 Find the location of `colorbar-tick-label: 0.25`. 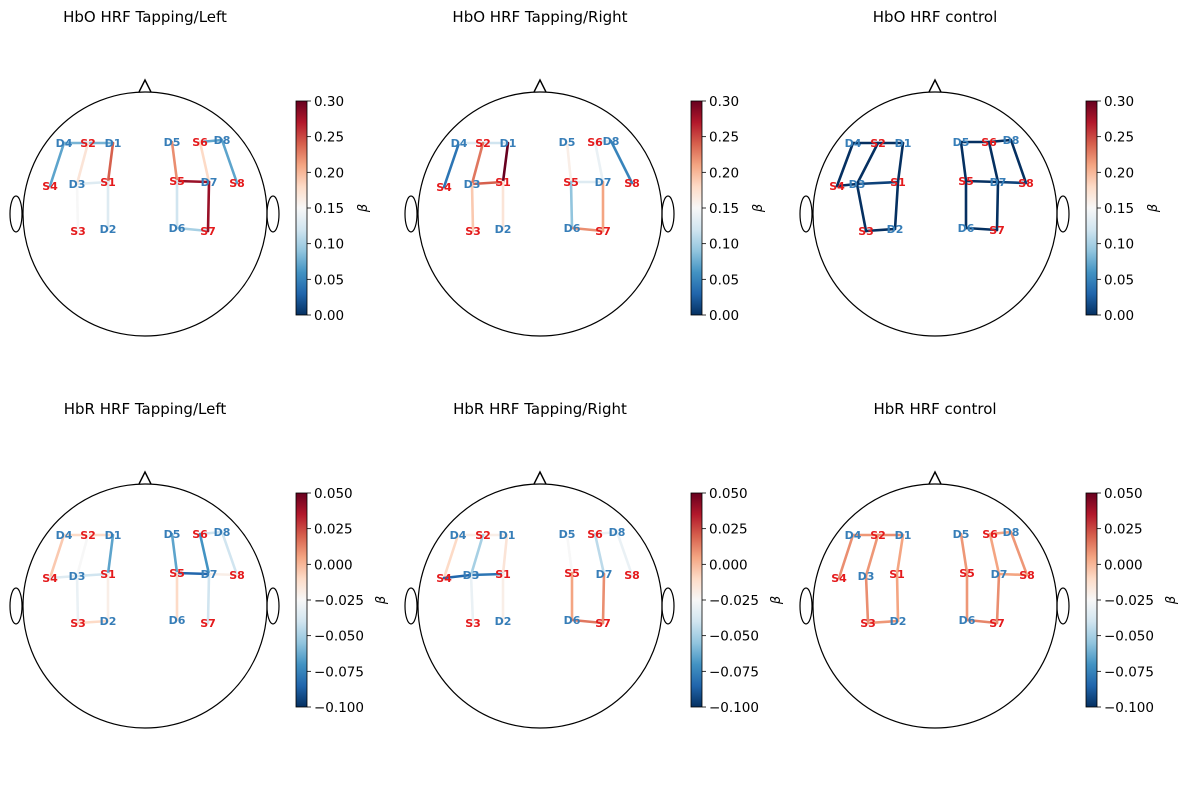

colorbar-tick-label: 0.25 is located at coordinates (724, 138).